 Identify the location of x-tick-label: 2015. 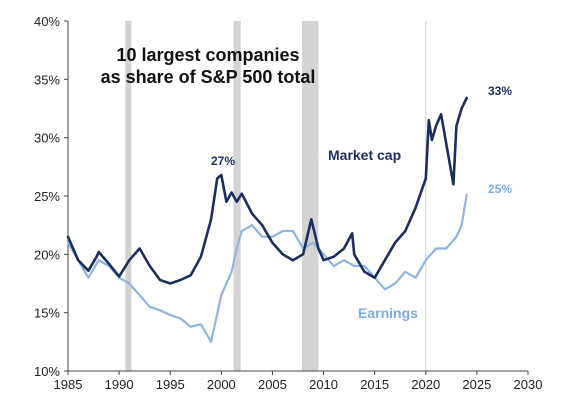
(374, 384).